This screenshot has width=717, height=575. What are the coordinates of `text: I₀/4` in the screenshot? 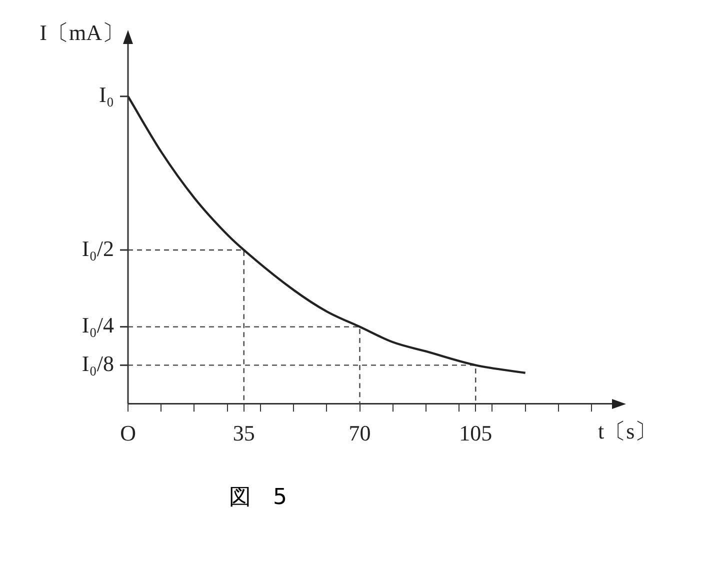 It's located at (98, 325).